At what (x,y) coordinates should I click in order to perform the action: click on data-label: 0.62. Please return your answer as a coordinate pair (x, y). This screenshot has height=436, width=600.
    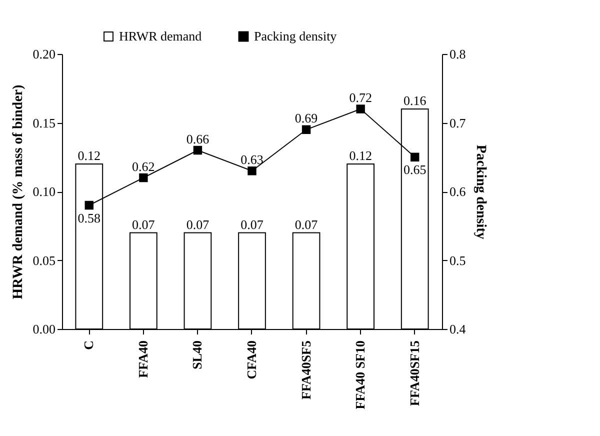
    Looking at the image, I should click on (143, 166).